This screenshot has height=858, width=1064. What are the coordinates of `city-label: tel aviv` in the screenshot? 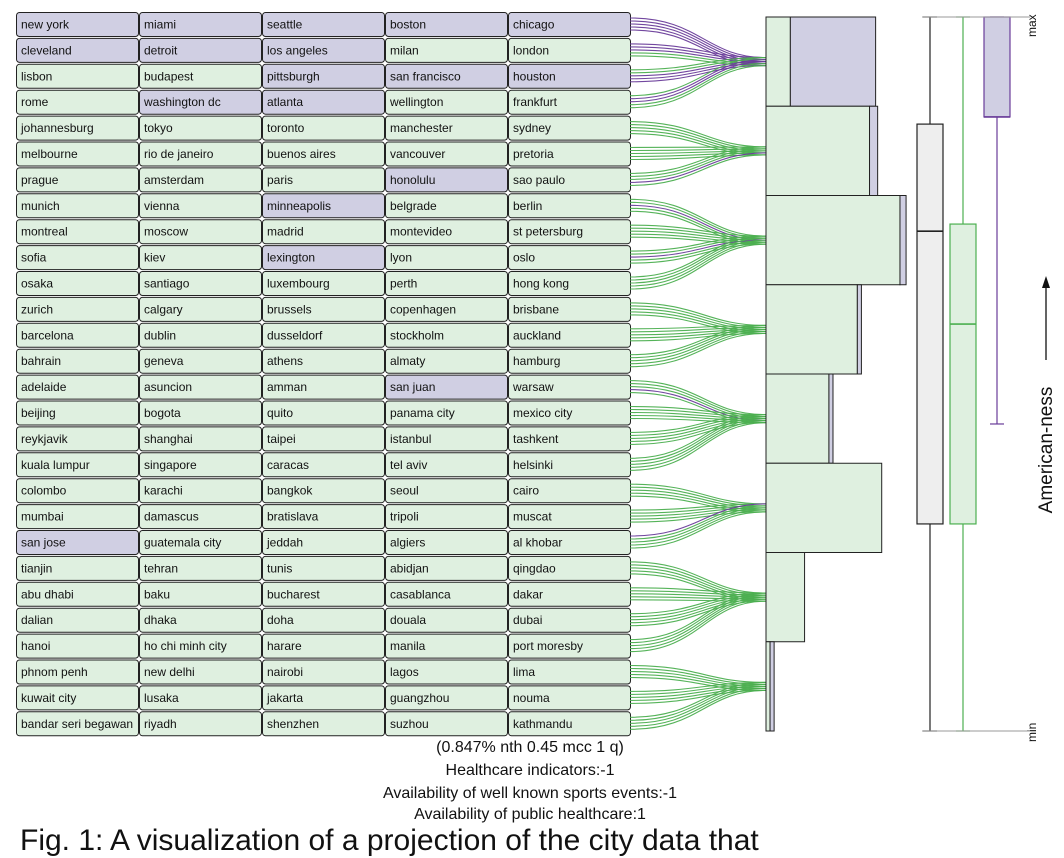 It's located at (408, 465).